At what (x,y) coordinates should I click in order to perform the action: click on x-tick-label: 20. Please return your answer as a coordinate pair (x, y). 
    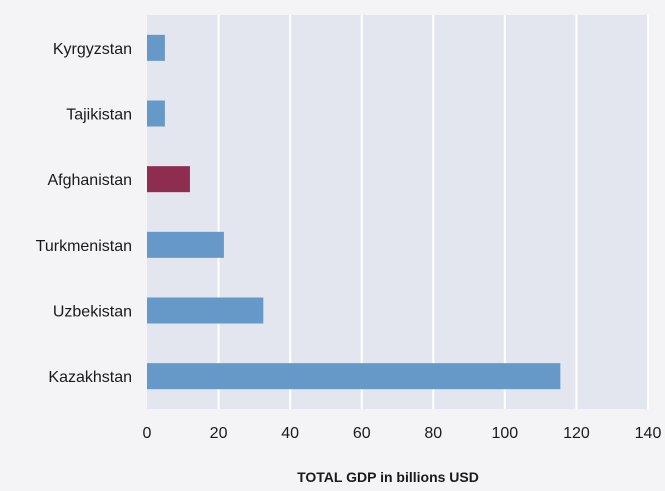
    Looking at the image, I should click on (219, 433).